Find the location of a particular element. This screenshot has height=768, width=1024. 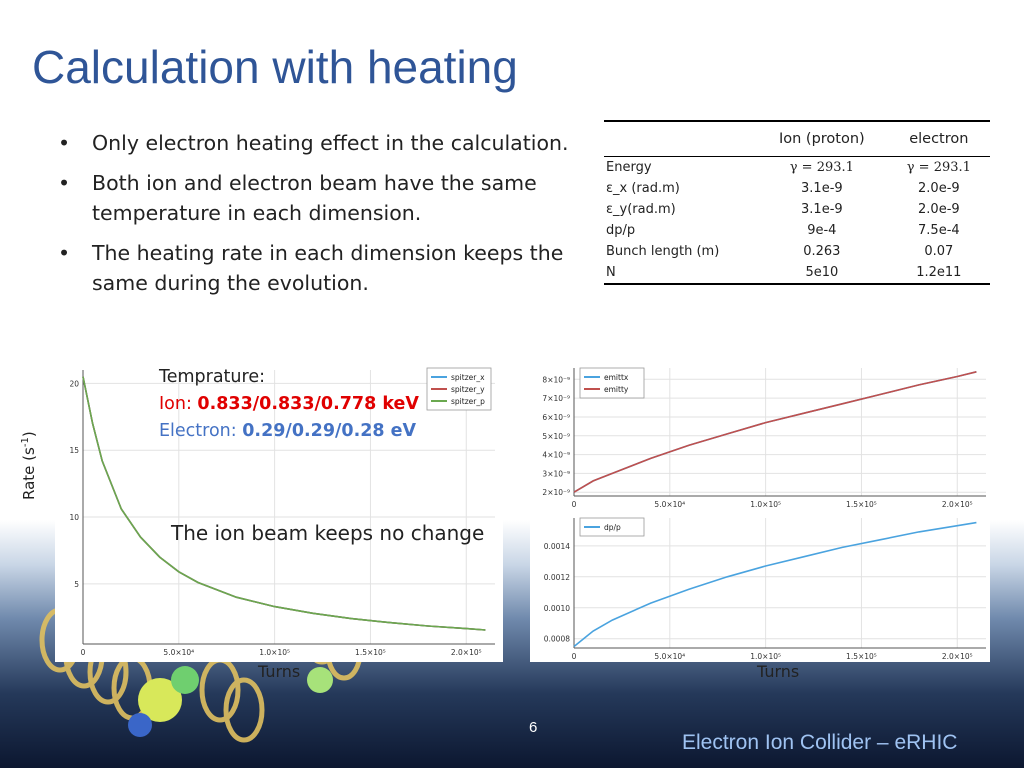

y-tick-label: 0.0010 is located at coordinates (557, 608).